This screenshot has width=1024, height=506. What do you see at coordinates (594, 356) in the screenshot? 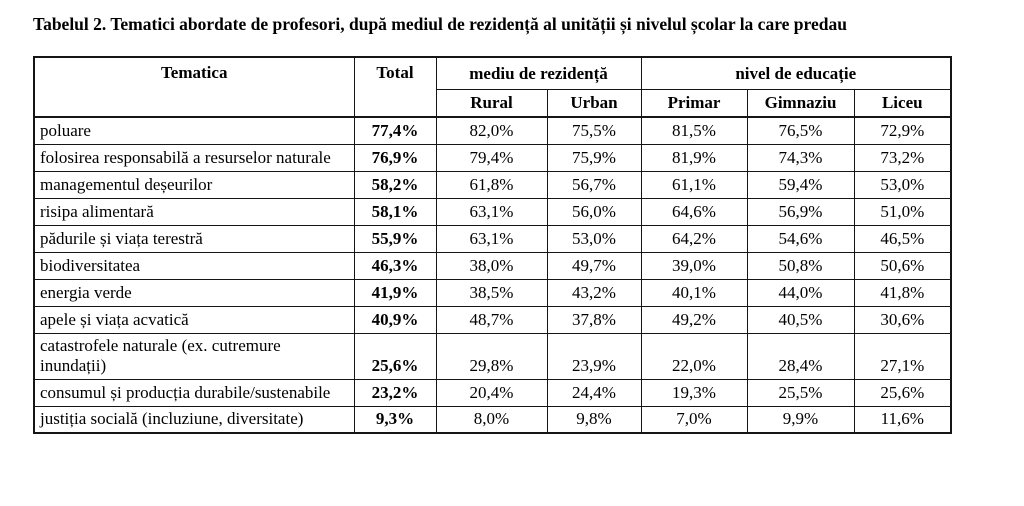
I see `urban-value: 23,9%` at bounding box center [594, 356].